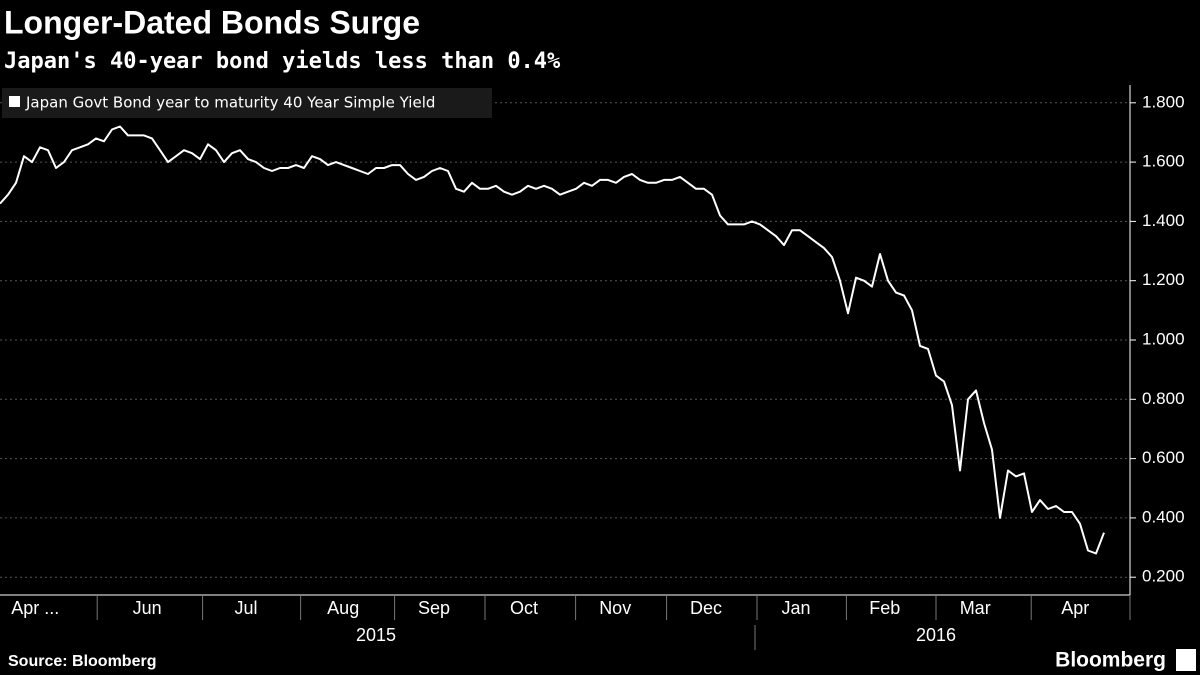  I want to click on x-tick-label: Oct, so click(524, 608).